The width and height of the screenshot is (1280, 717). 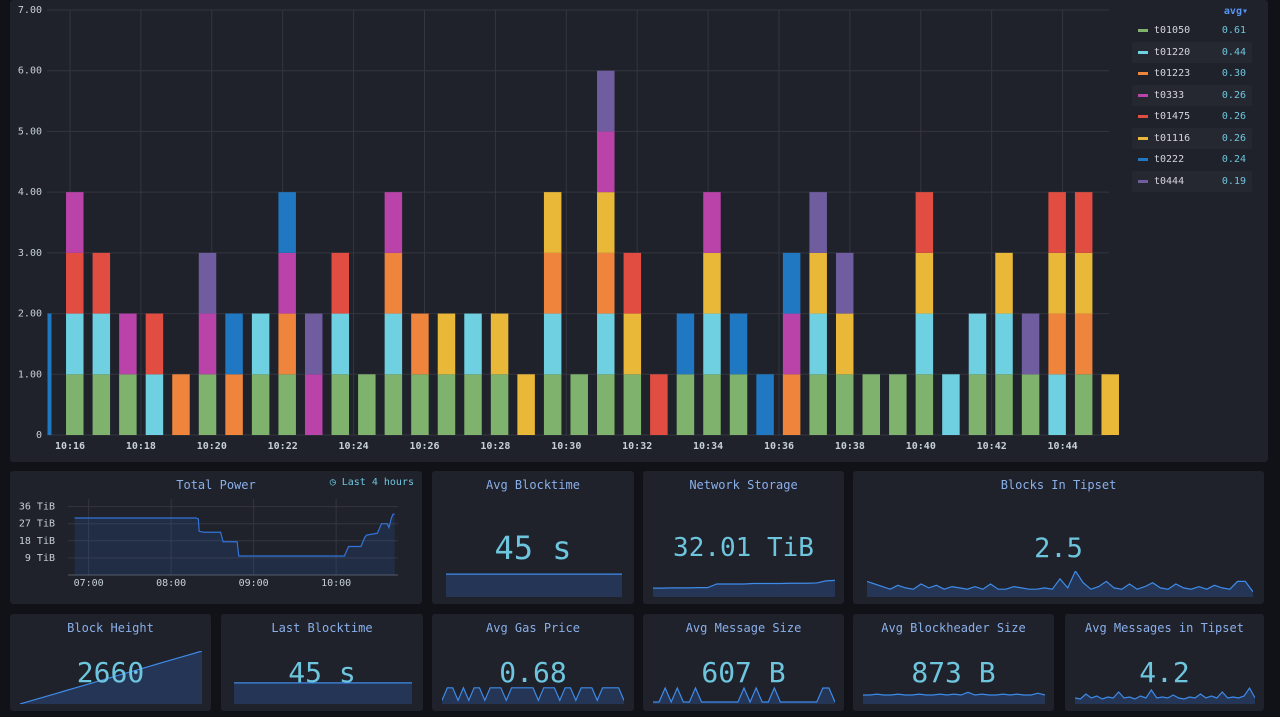 What do you see at coordinates (1235, 11) in the screenshot?
I see `legend-sort-header: avg▾` at bounding box center [1235, 11].